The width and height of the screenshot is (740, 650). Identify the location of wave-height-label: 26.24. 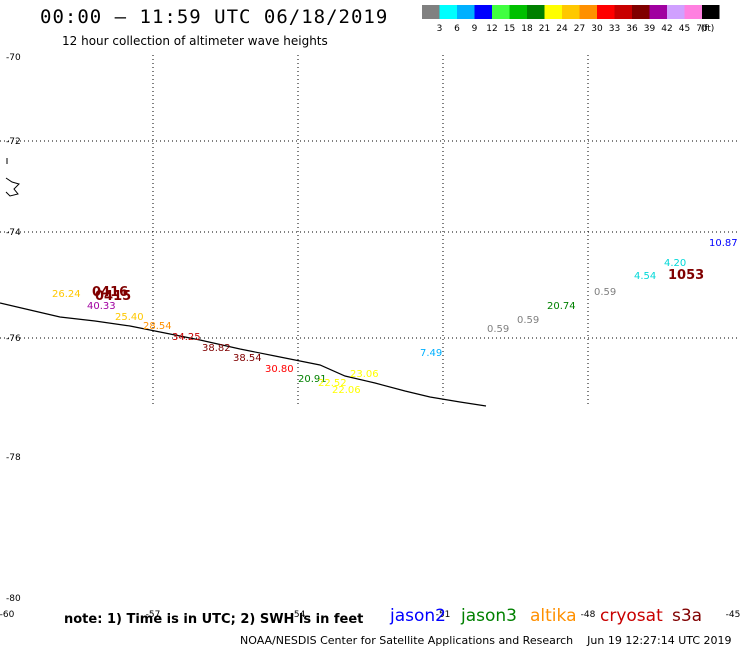
(66, 294).